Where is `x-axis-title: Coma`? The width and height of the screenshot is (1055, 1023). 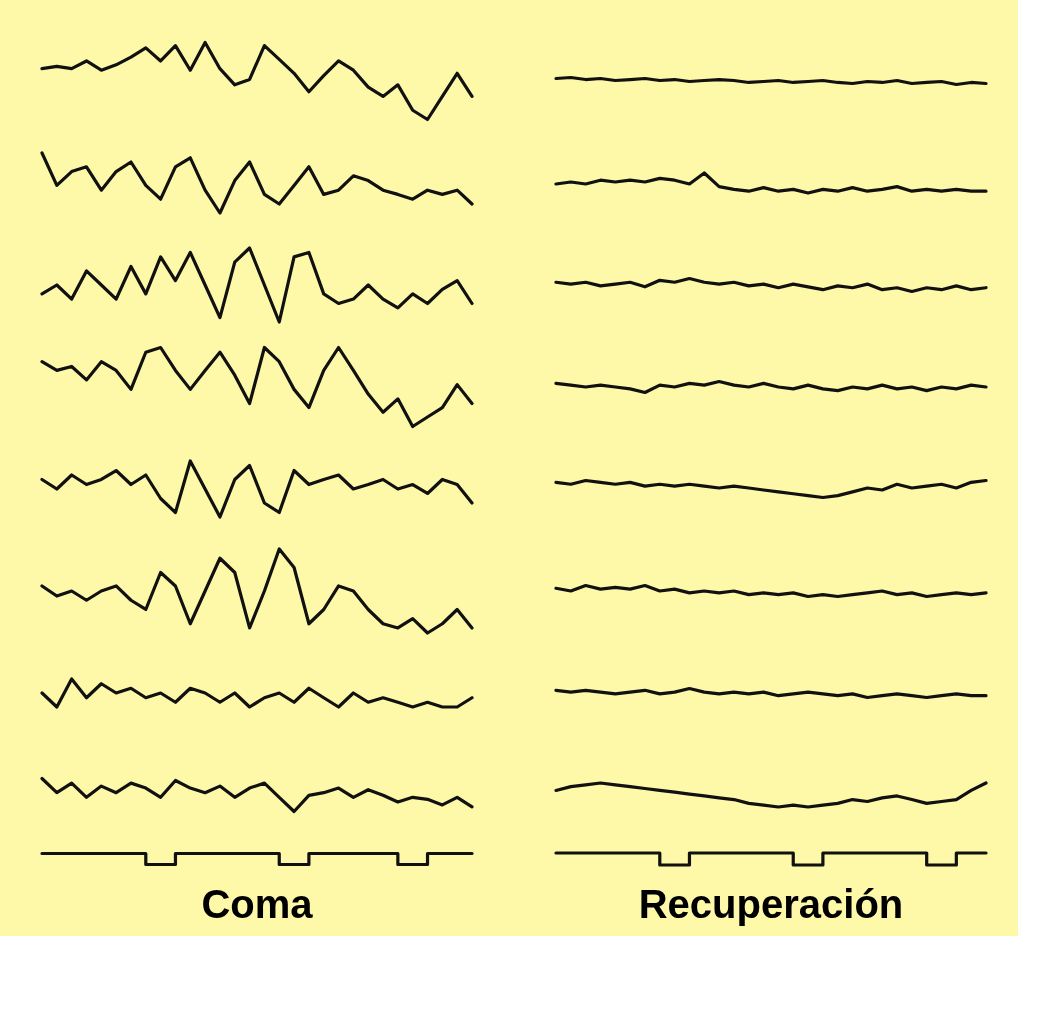
x-axis-title: Coma is located at coordinates (257, 904).